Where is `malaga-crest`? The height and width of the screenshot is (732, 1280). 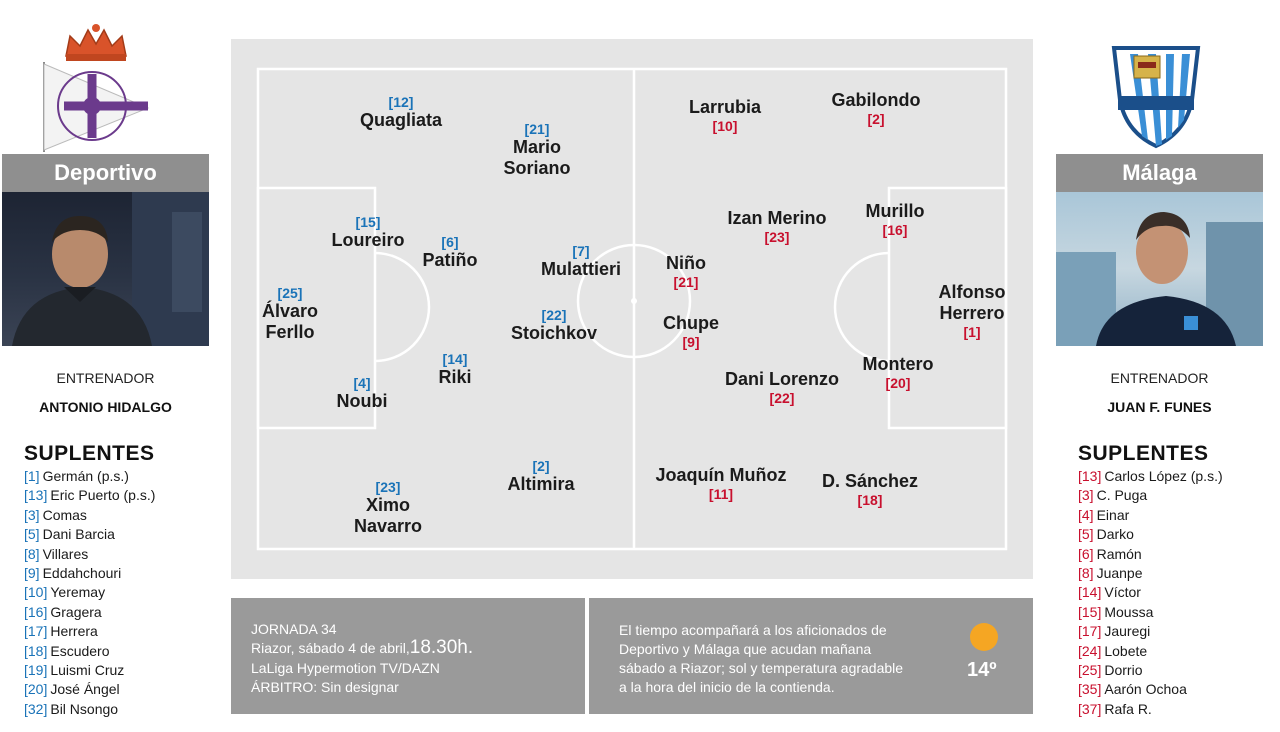 malaga-crest is located at coordinates (1156, 95).